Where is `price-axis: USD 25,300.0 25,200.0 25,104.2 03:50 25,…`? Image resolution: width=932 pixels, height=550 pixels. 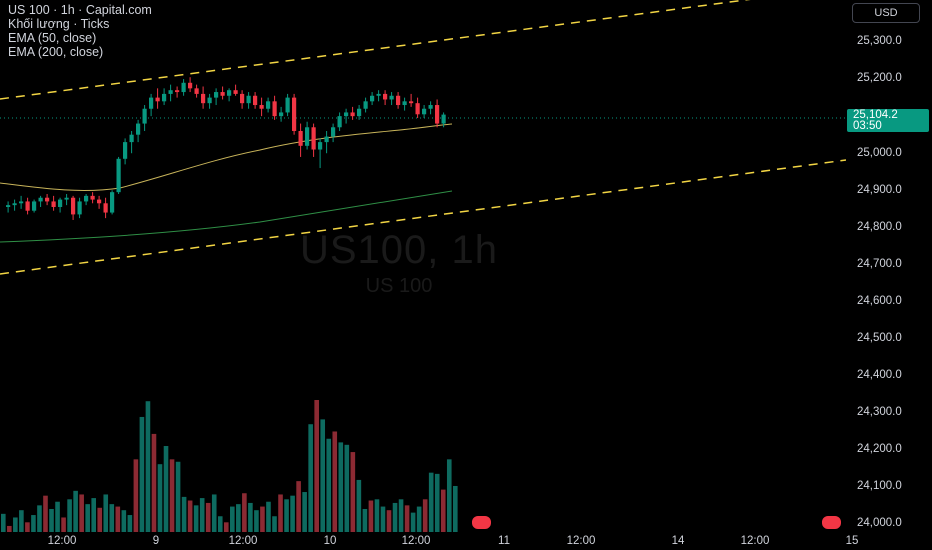 price-axis: USD 25,300.0 25,200.0 25,104.2 03:50 25,… is located at coordinates (889, 275).